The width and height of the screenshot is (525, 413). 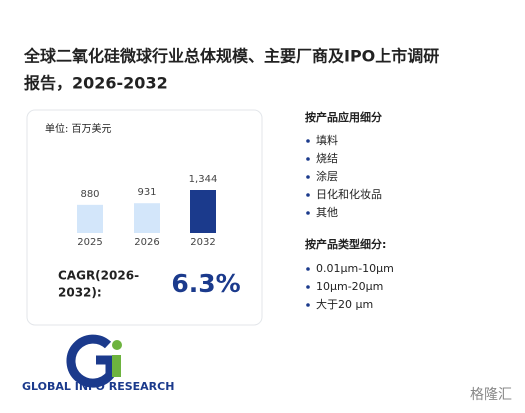 I want to click on list: 0.01μm-10μm 10μm-20μm 大于20 μm, so click(x=350, y=286).